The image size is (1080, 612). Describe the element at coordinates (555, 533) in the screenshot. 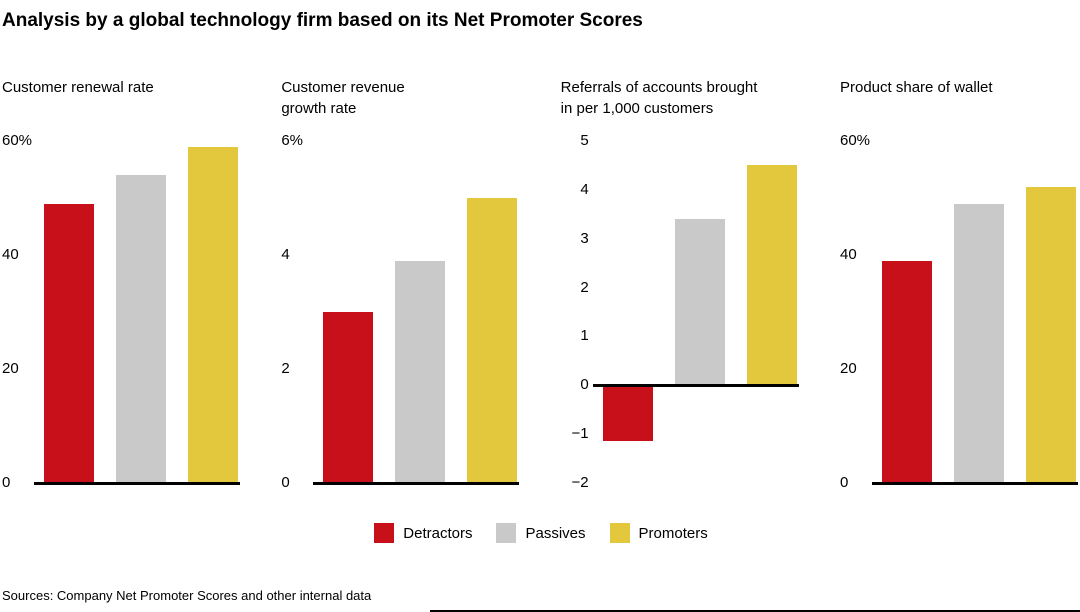

I see `legend-label: Passives` at that location.